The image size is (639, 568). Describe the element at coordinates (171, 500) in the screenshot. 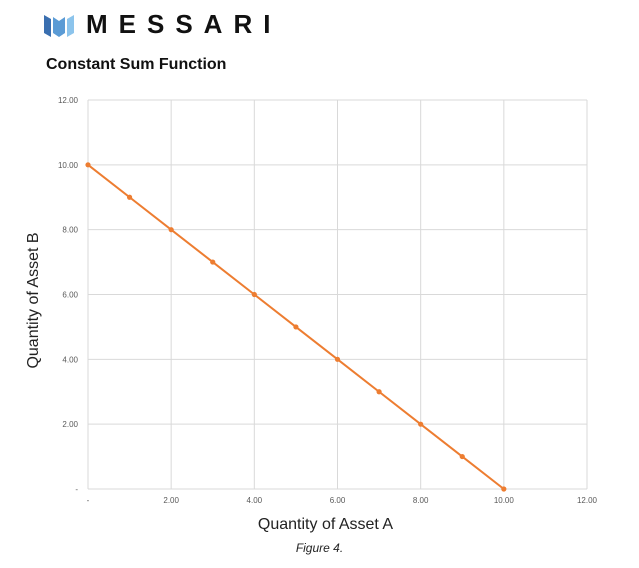

I see `x-tick-label: 2.00` at that location.